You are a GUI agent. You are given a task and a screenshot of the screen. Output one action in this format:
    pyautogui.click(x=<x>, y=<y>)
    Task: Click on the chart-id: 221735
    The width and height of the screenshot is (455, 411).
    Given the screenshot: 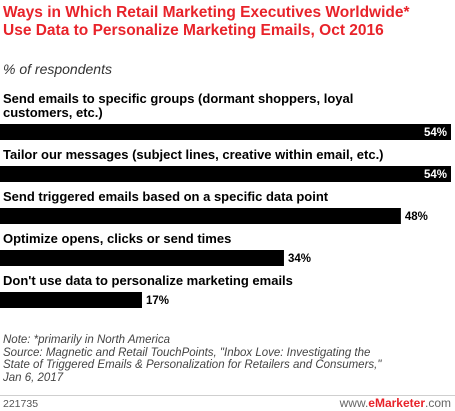 What is the action you would take?
    pyautogui.click(x=21, y=404)
    